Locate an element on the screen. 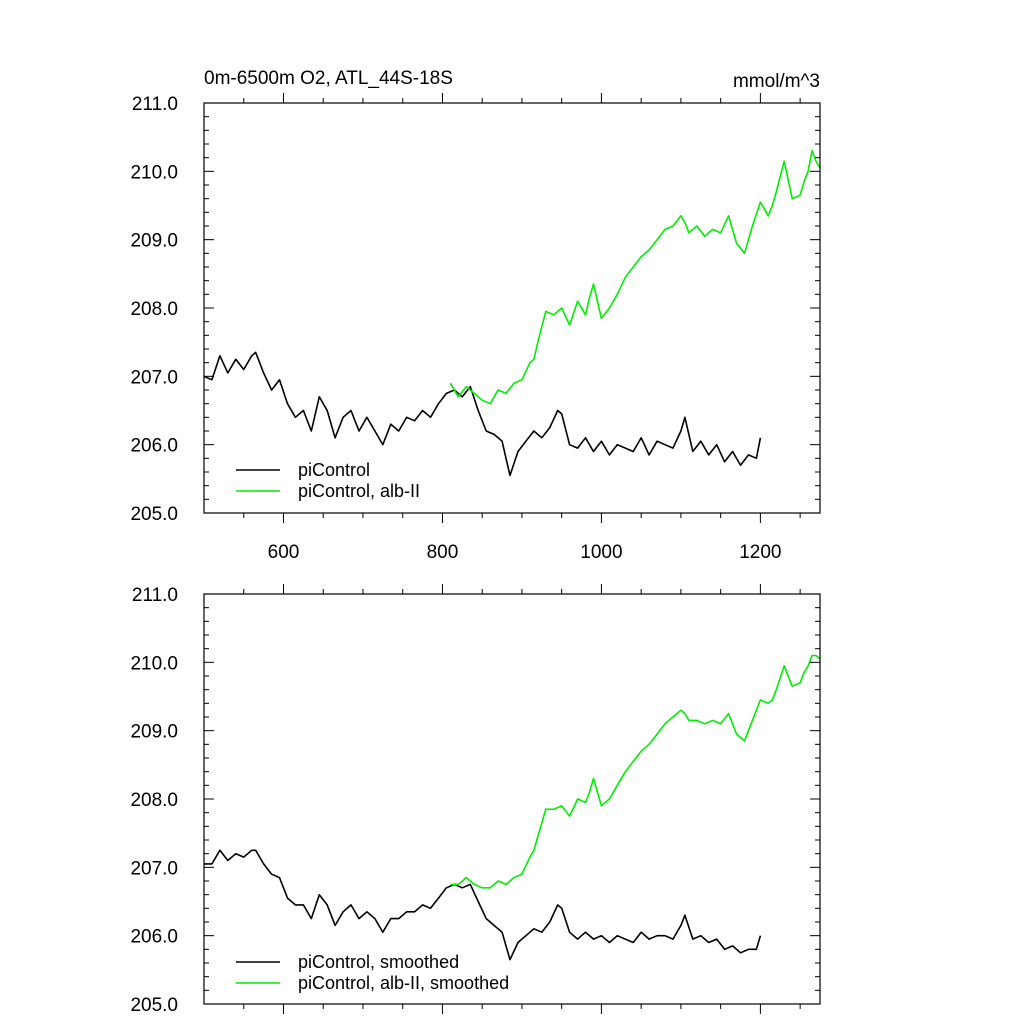 The width and height of the screenshot is (1024, 1024). top-panel-ytick-label: 210.0 is located at coordinates (154, 172).